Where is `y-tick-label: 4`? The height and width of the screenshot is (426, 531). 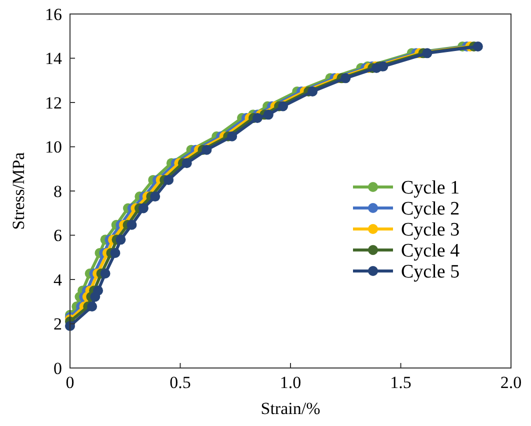 y-tick-label: 4 is located at coordinates (58, 280).